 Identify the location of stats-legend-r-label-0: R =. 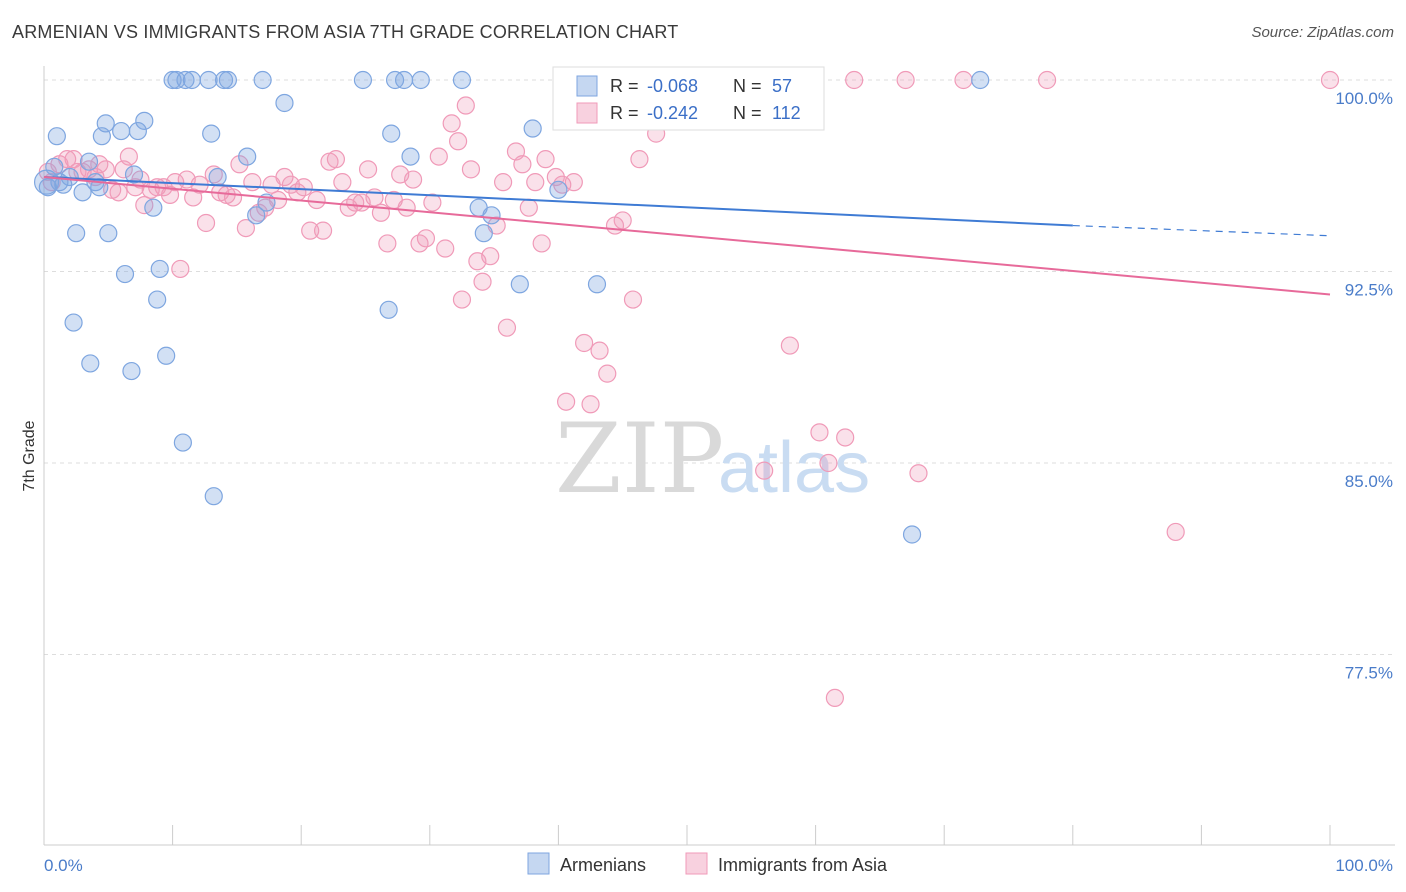
(624, 86).